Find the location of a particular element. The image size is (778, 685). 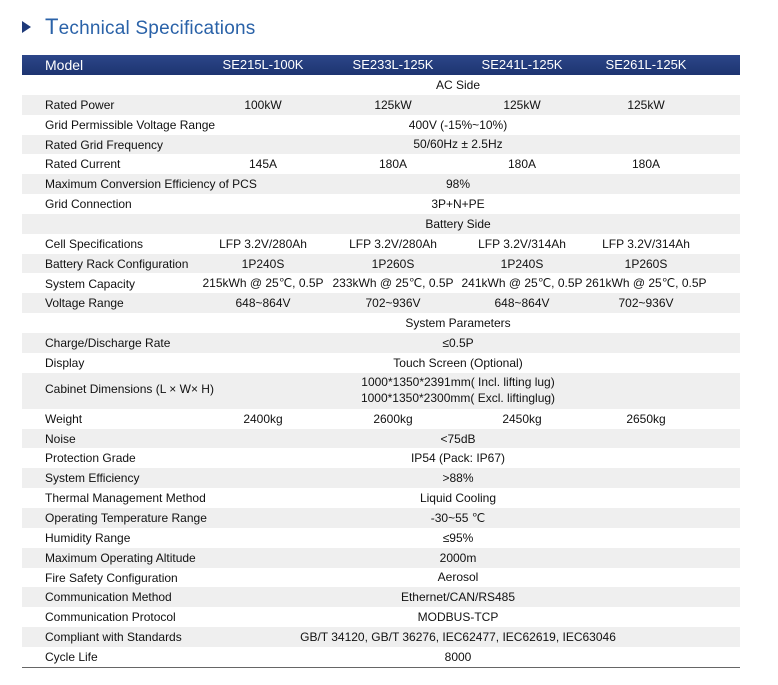

value-cell: 215kWh @ 25℃, 0.5P is located at coordinates (263, 283).